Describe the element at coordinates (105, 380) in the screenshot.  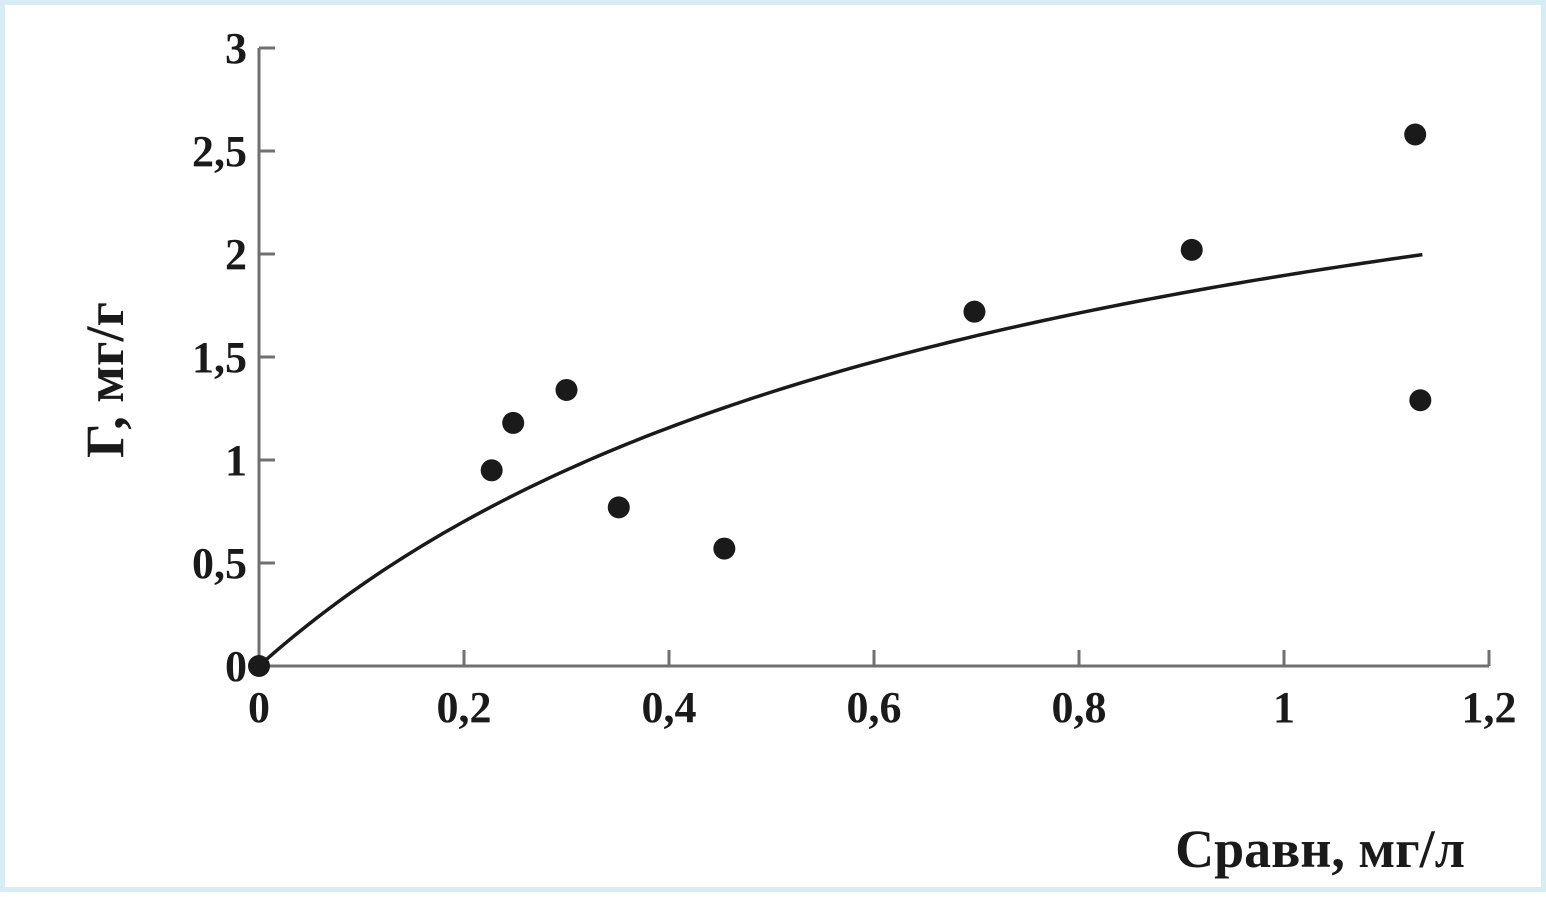
I see `y-axis-title: Г, мг/г` at that location.